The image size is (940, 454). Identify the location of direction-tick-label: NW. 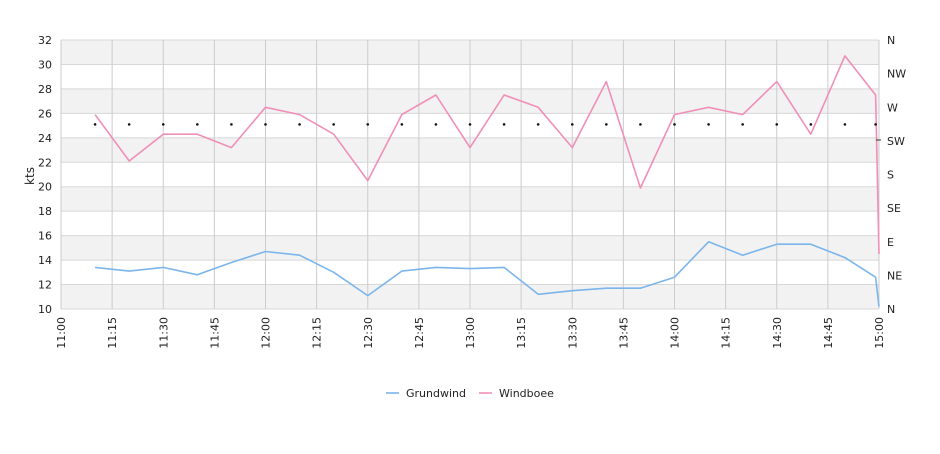
(896, 74).